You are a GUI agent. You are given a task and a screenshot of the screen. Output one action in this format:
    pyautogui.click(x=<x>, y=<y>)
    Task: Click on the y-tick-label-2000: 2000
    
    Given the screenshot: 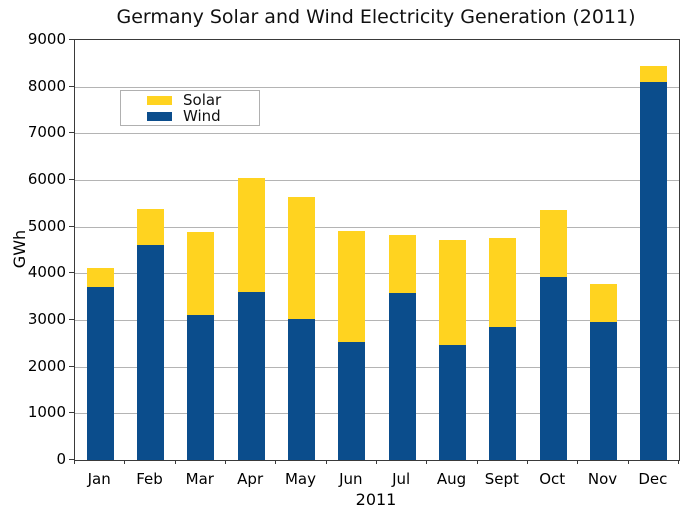 What is the action you would take?
    pyautogui.click(x=46, y=365)
    